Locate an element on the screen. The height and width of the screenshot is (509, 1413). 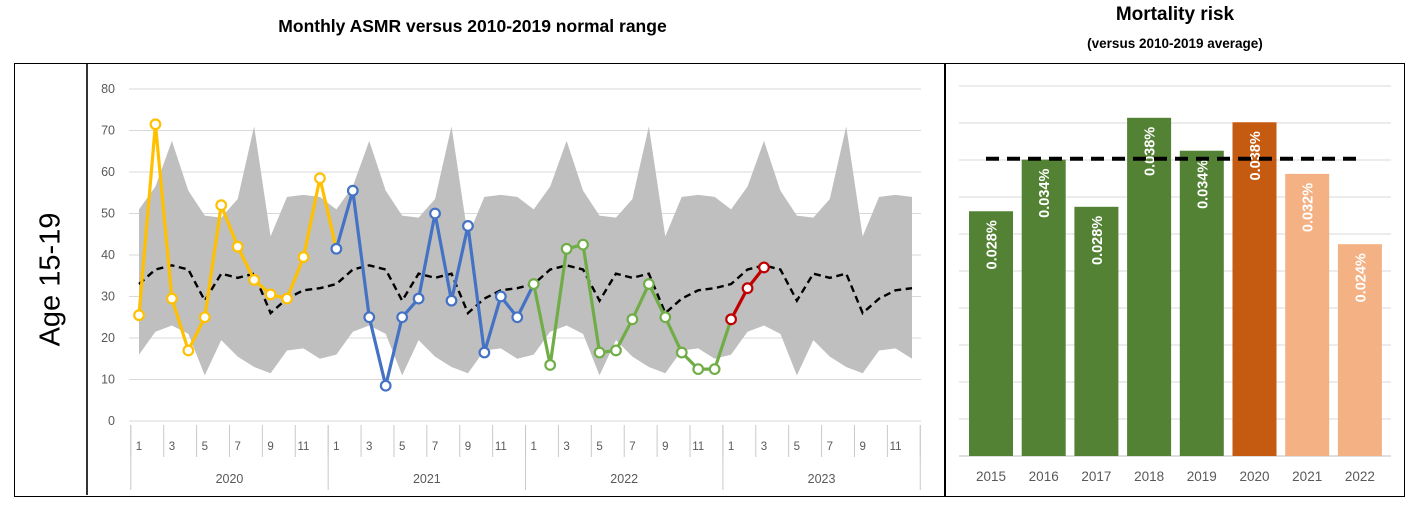
age-group-text: Age 15-19 is located at coordinates (50, 279).